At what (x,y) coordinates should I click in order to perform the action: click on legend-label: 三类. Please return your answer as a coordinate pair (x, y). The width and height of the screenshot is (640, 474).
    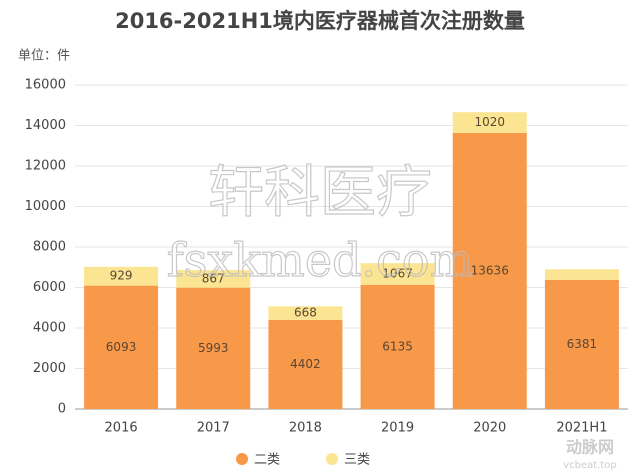
    Looking at the image, I should click on (357, 460).